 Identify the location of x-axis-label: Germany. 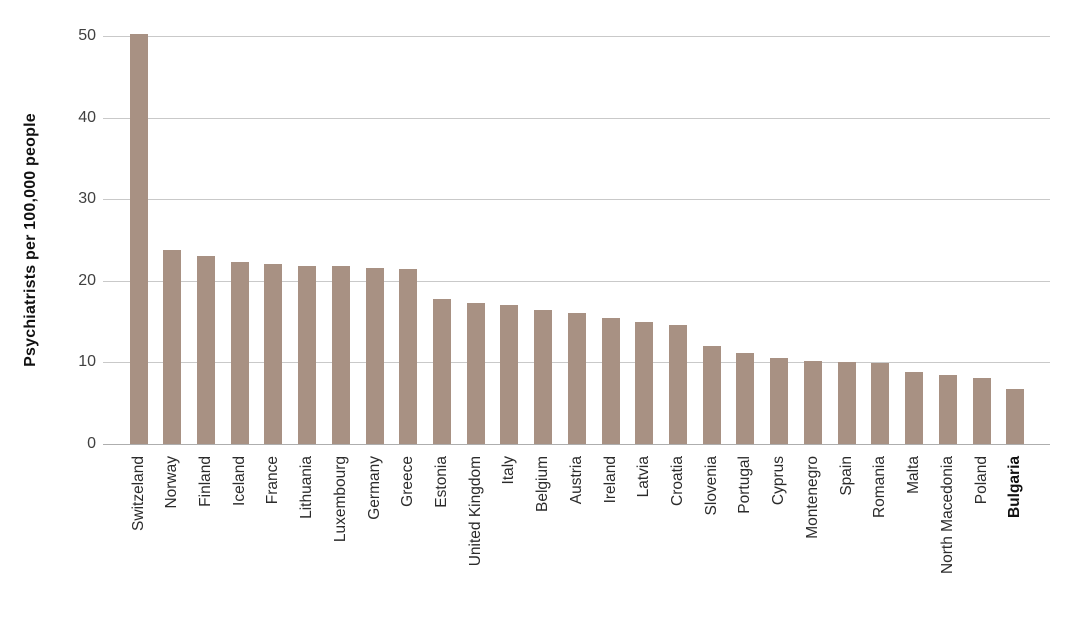
(374, 488).